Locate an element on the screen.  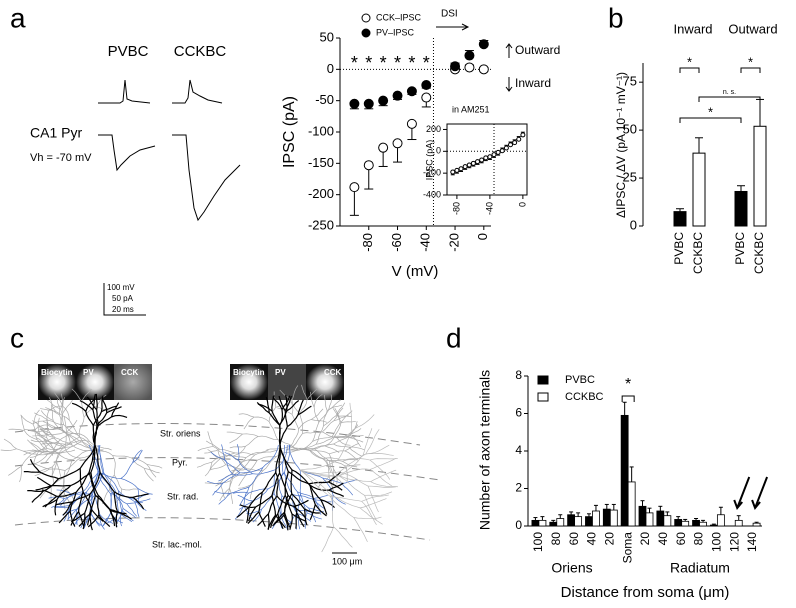
arrow is located at coordinates (453, 27).